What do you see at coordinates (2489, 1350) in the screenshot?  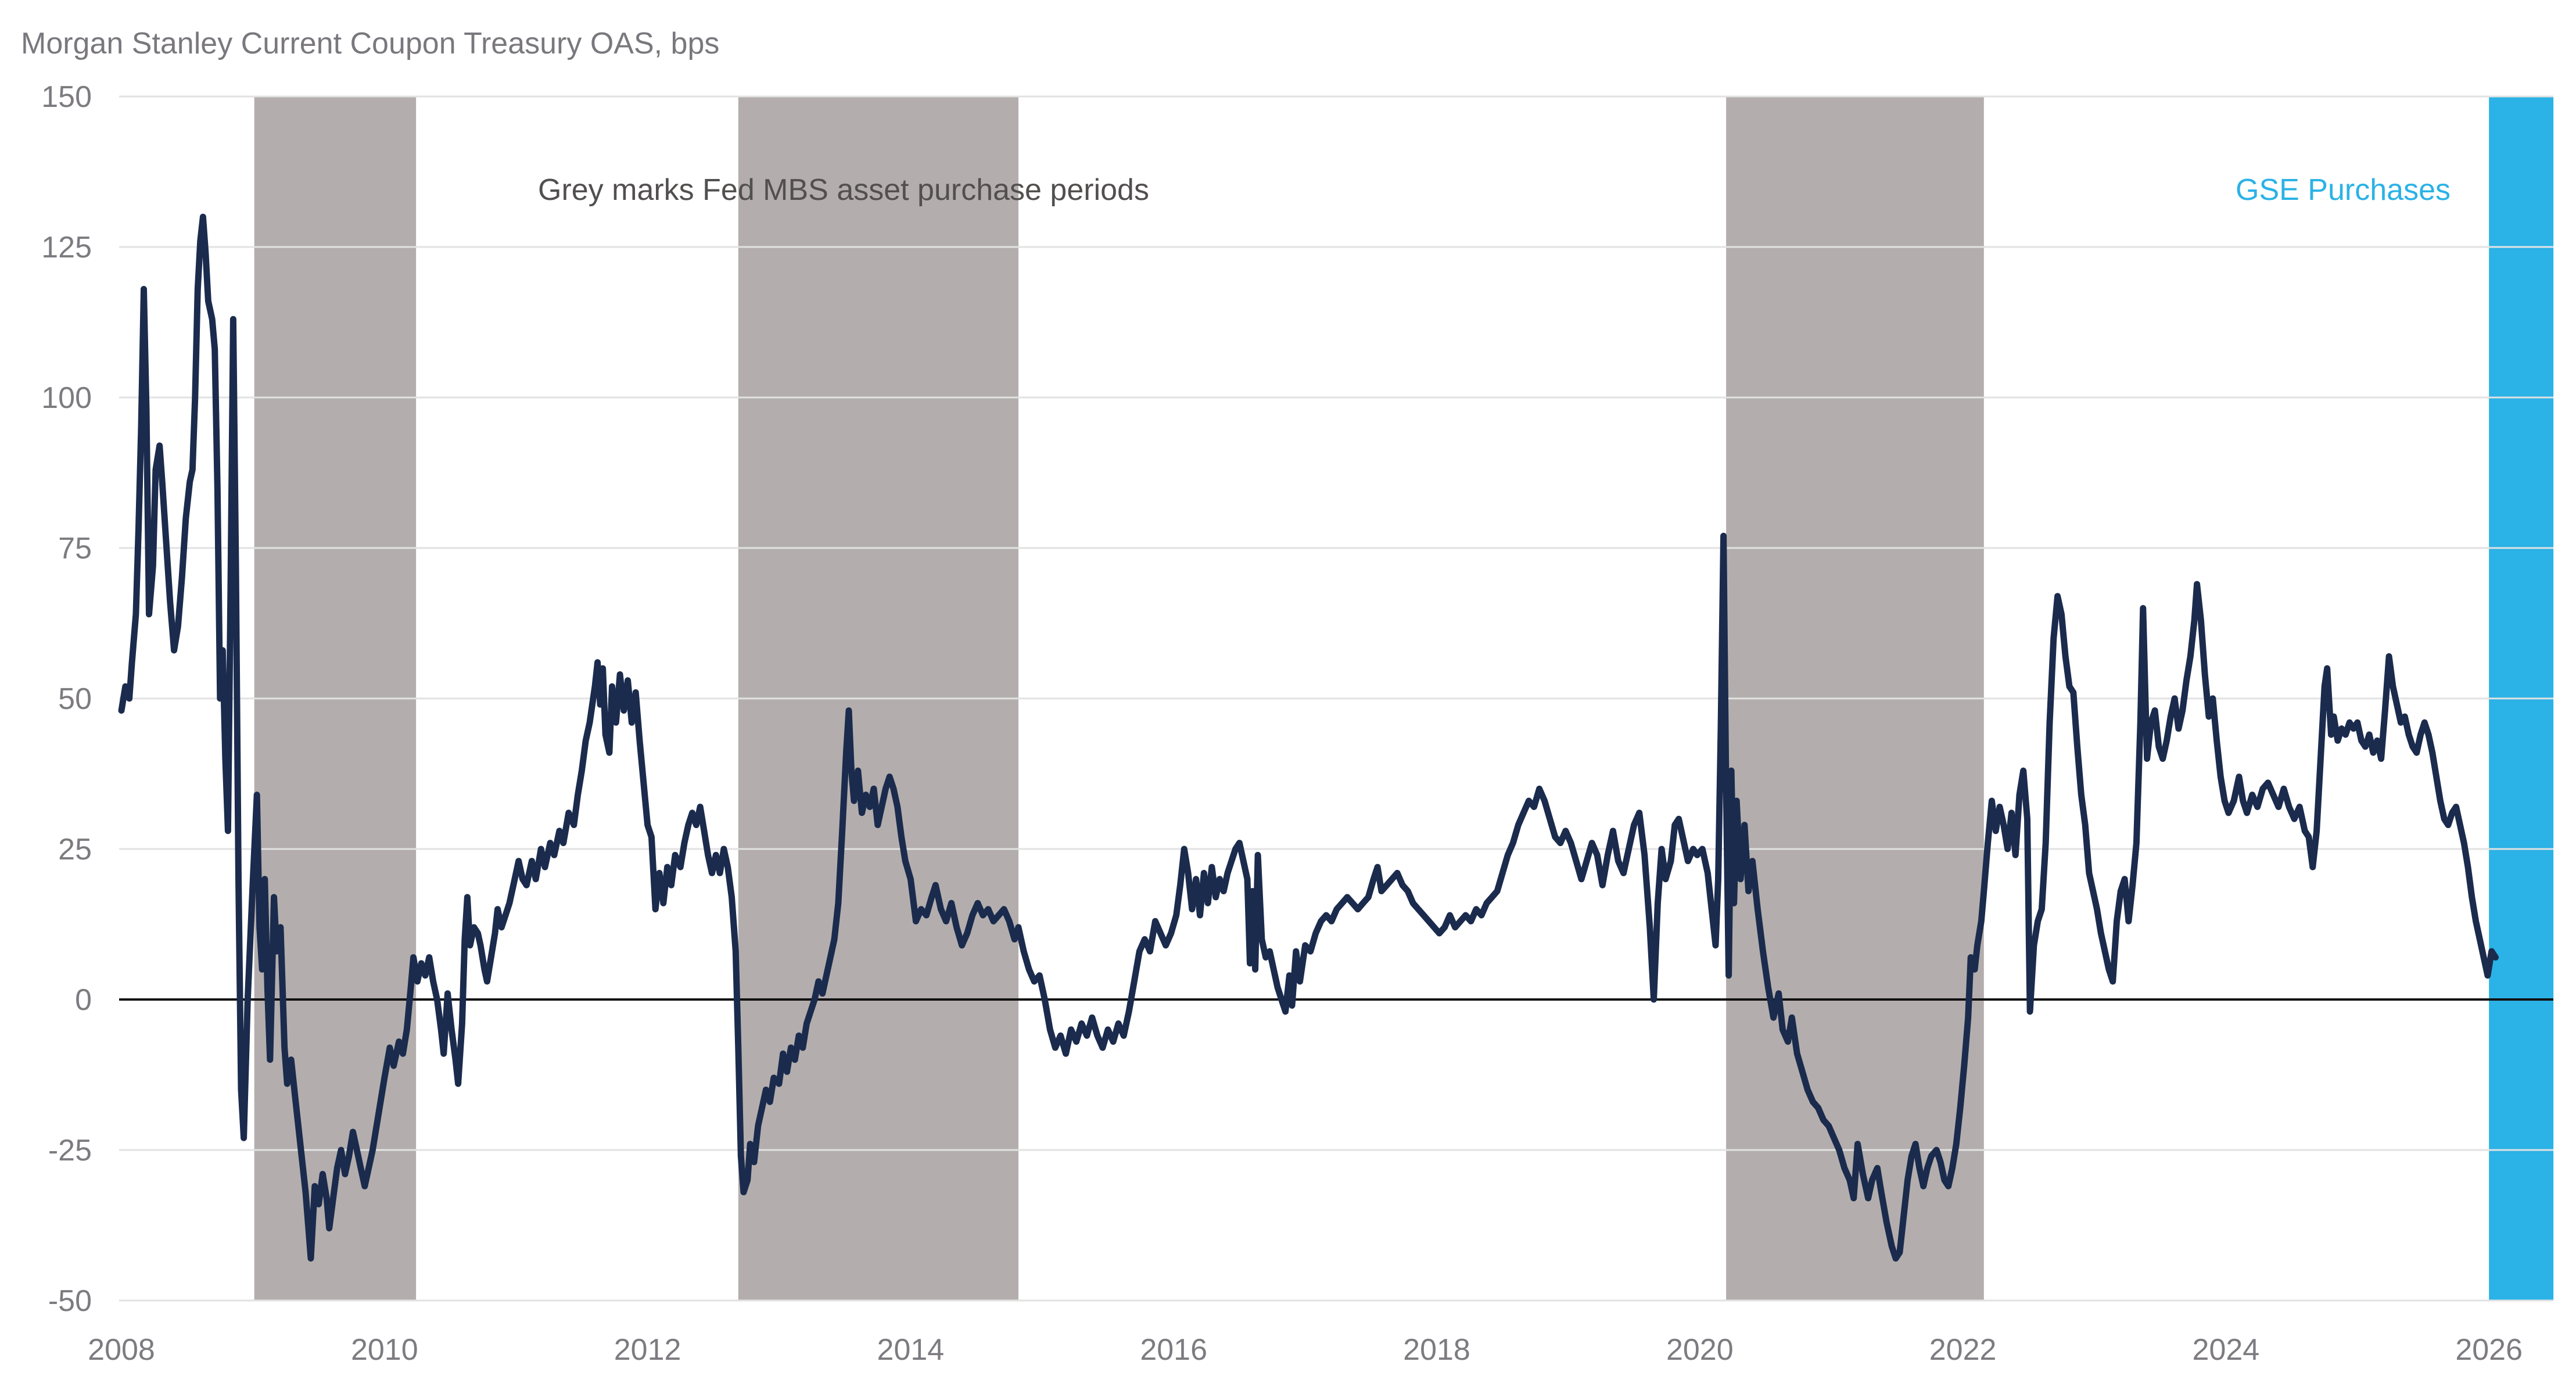 I see `x-tick-label: 2026` at bounding box center [2489, 1350].